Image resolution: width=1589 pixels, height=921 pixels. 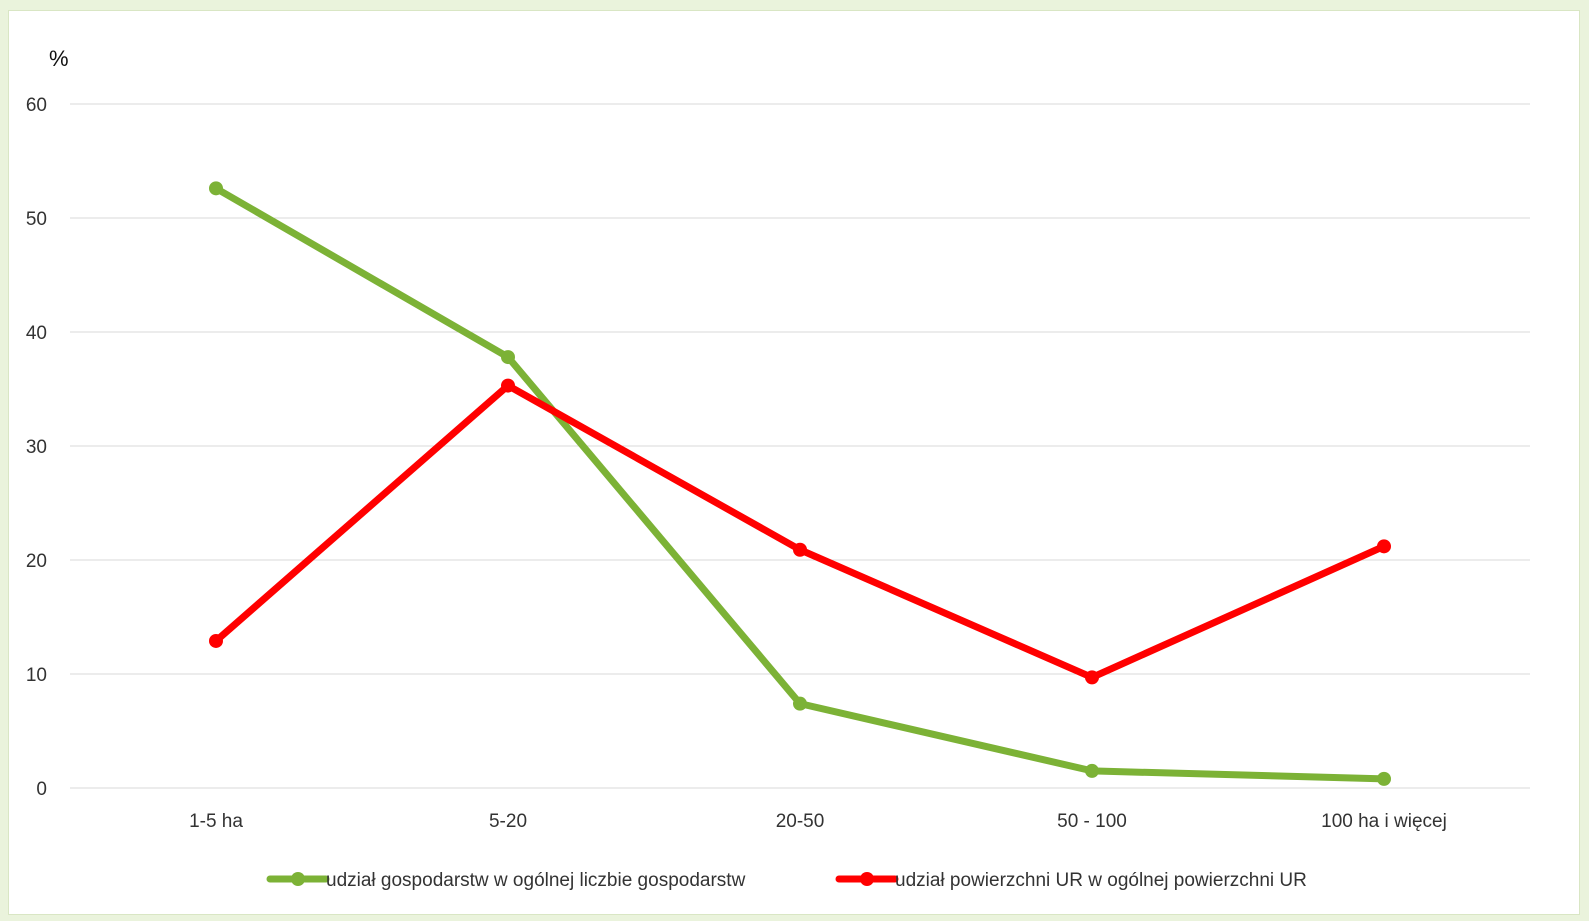 I want to click on x-tick-labels: 1-5 ha 5-20 20-50 50 - 100 100 ha i więcej, so click(x=818, y=821).